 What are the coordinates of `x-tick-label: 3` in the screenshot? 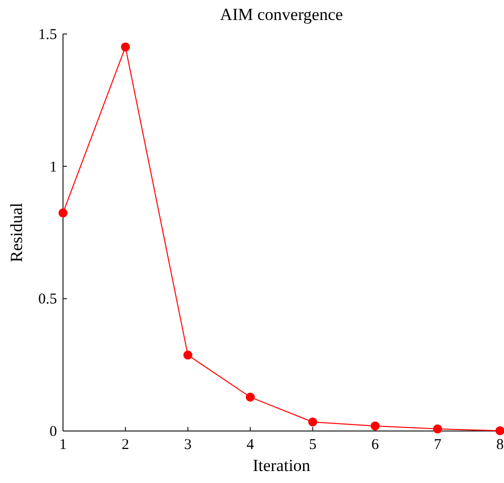 It's located at (188, 445).